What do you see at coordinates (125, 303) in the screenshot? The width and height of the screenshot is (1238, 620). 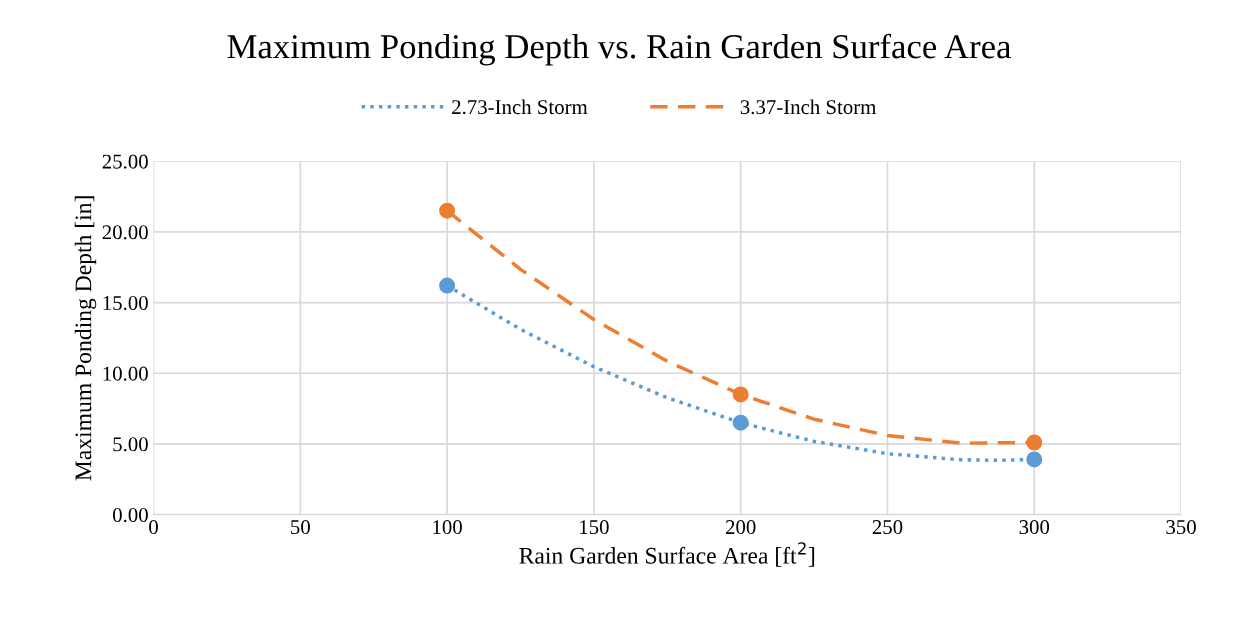 I see `y-tick-label: 15.00` at bounding box center [125, 303].